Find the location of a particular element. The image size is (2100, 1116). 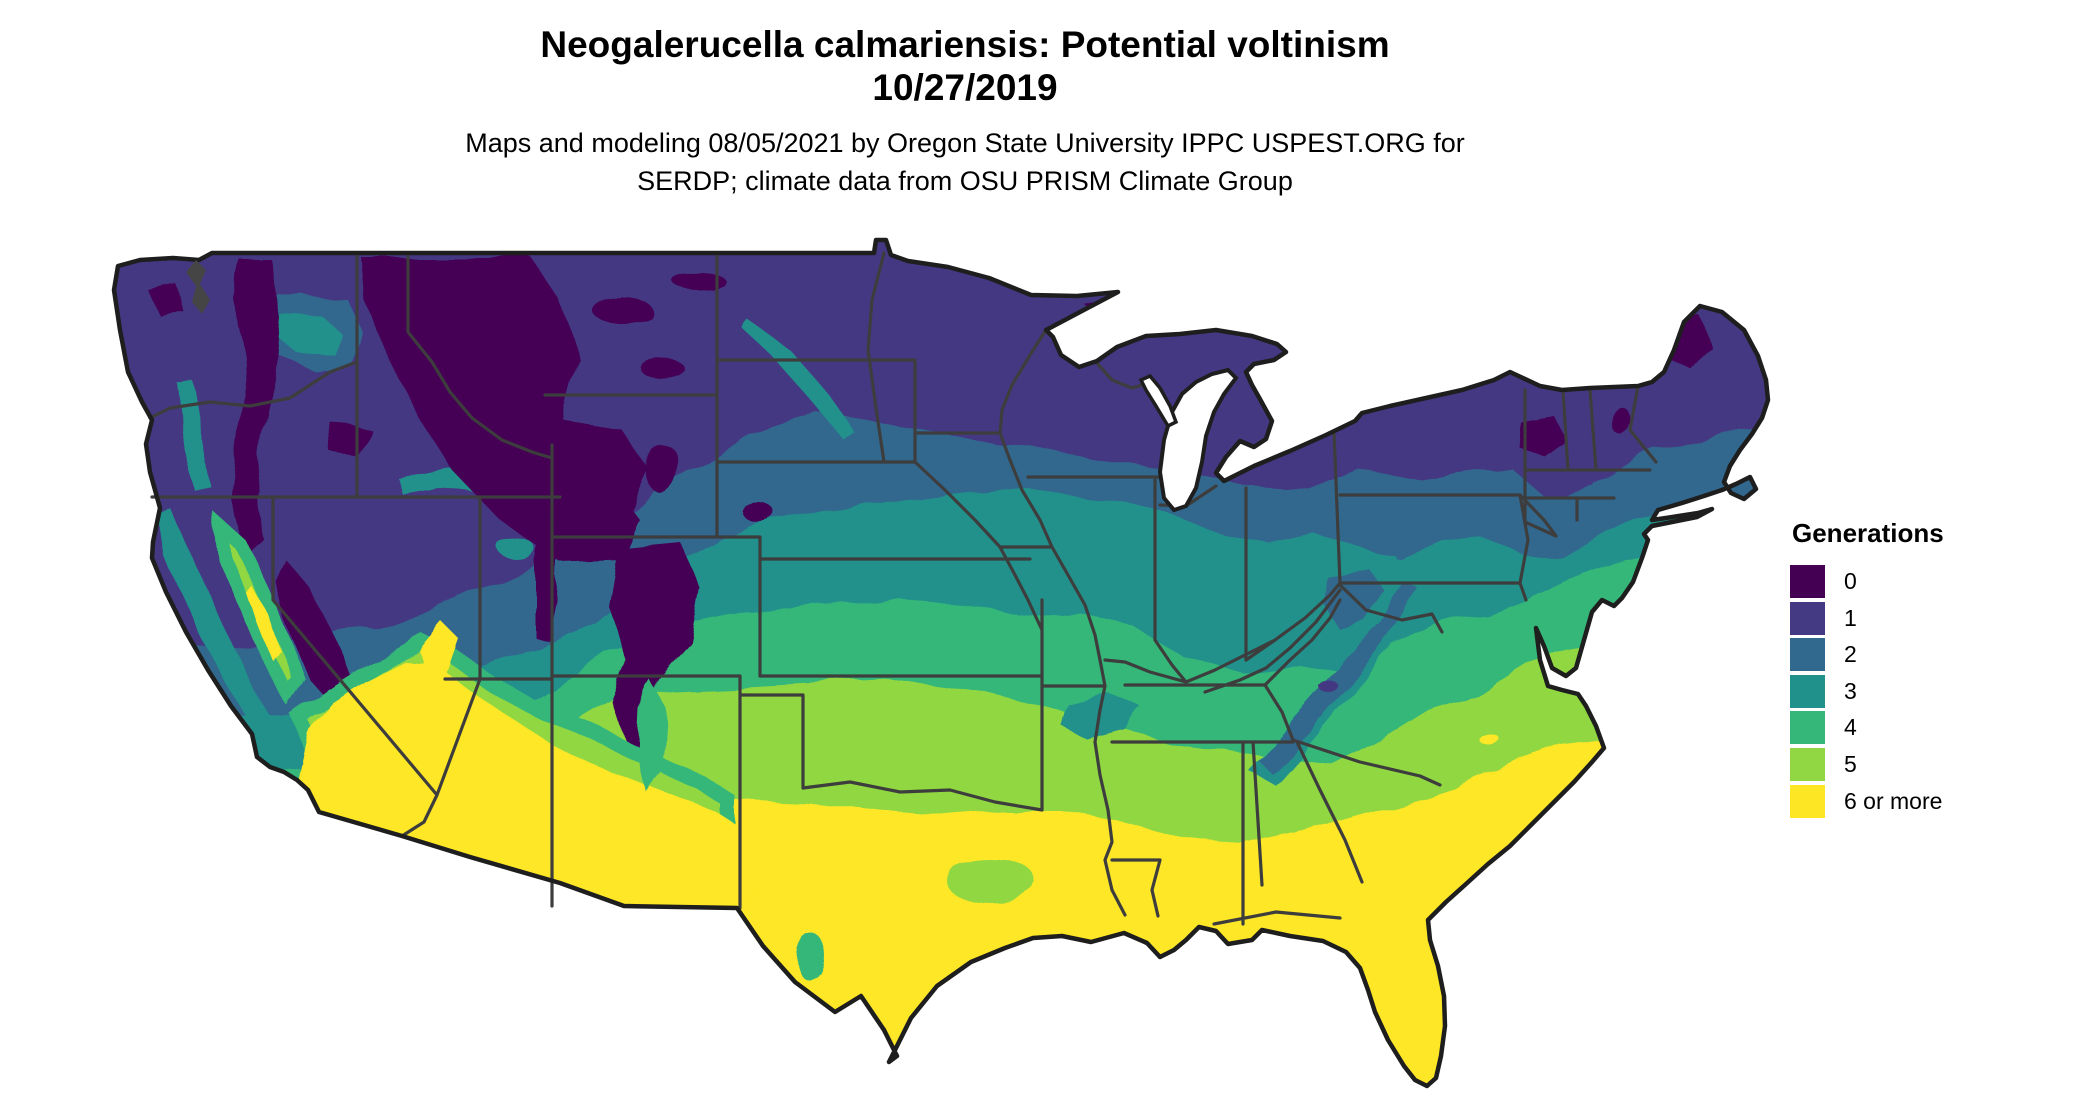

legend-label: 2 is located at coordinates (1850, 654).